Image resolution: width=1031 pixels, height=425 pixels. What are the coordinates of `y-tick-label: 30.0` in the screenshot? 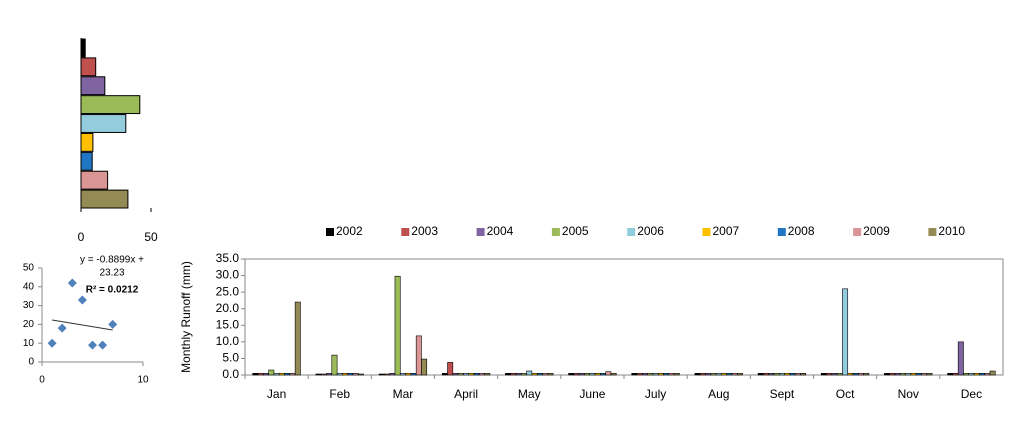 It's located at (228, 275).